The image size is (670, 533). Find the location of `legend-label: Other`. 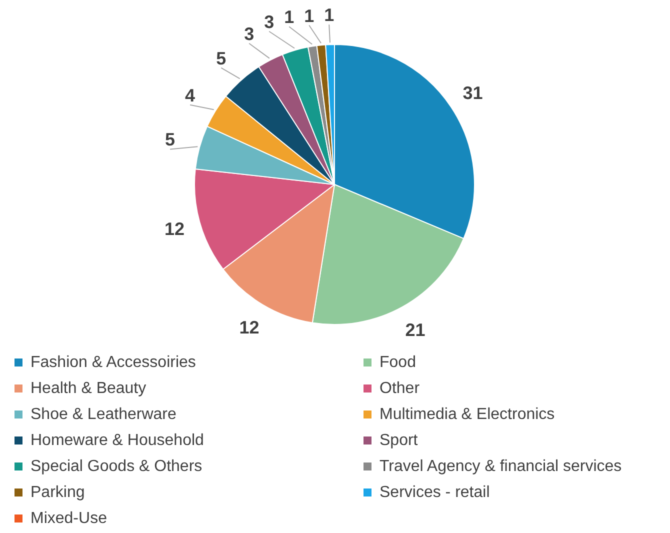

legend-label: Other is located at coordinates (400, 388).